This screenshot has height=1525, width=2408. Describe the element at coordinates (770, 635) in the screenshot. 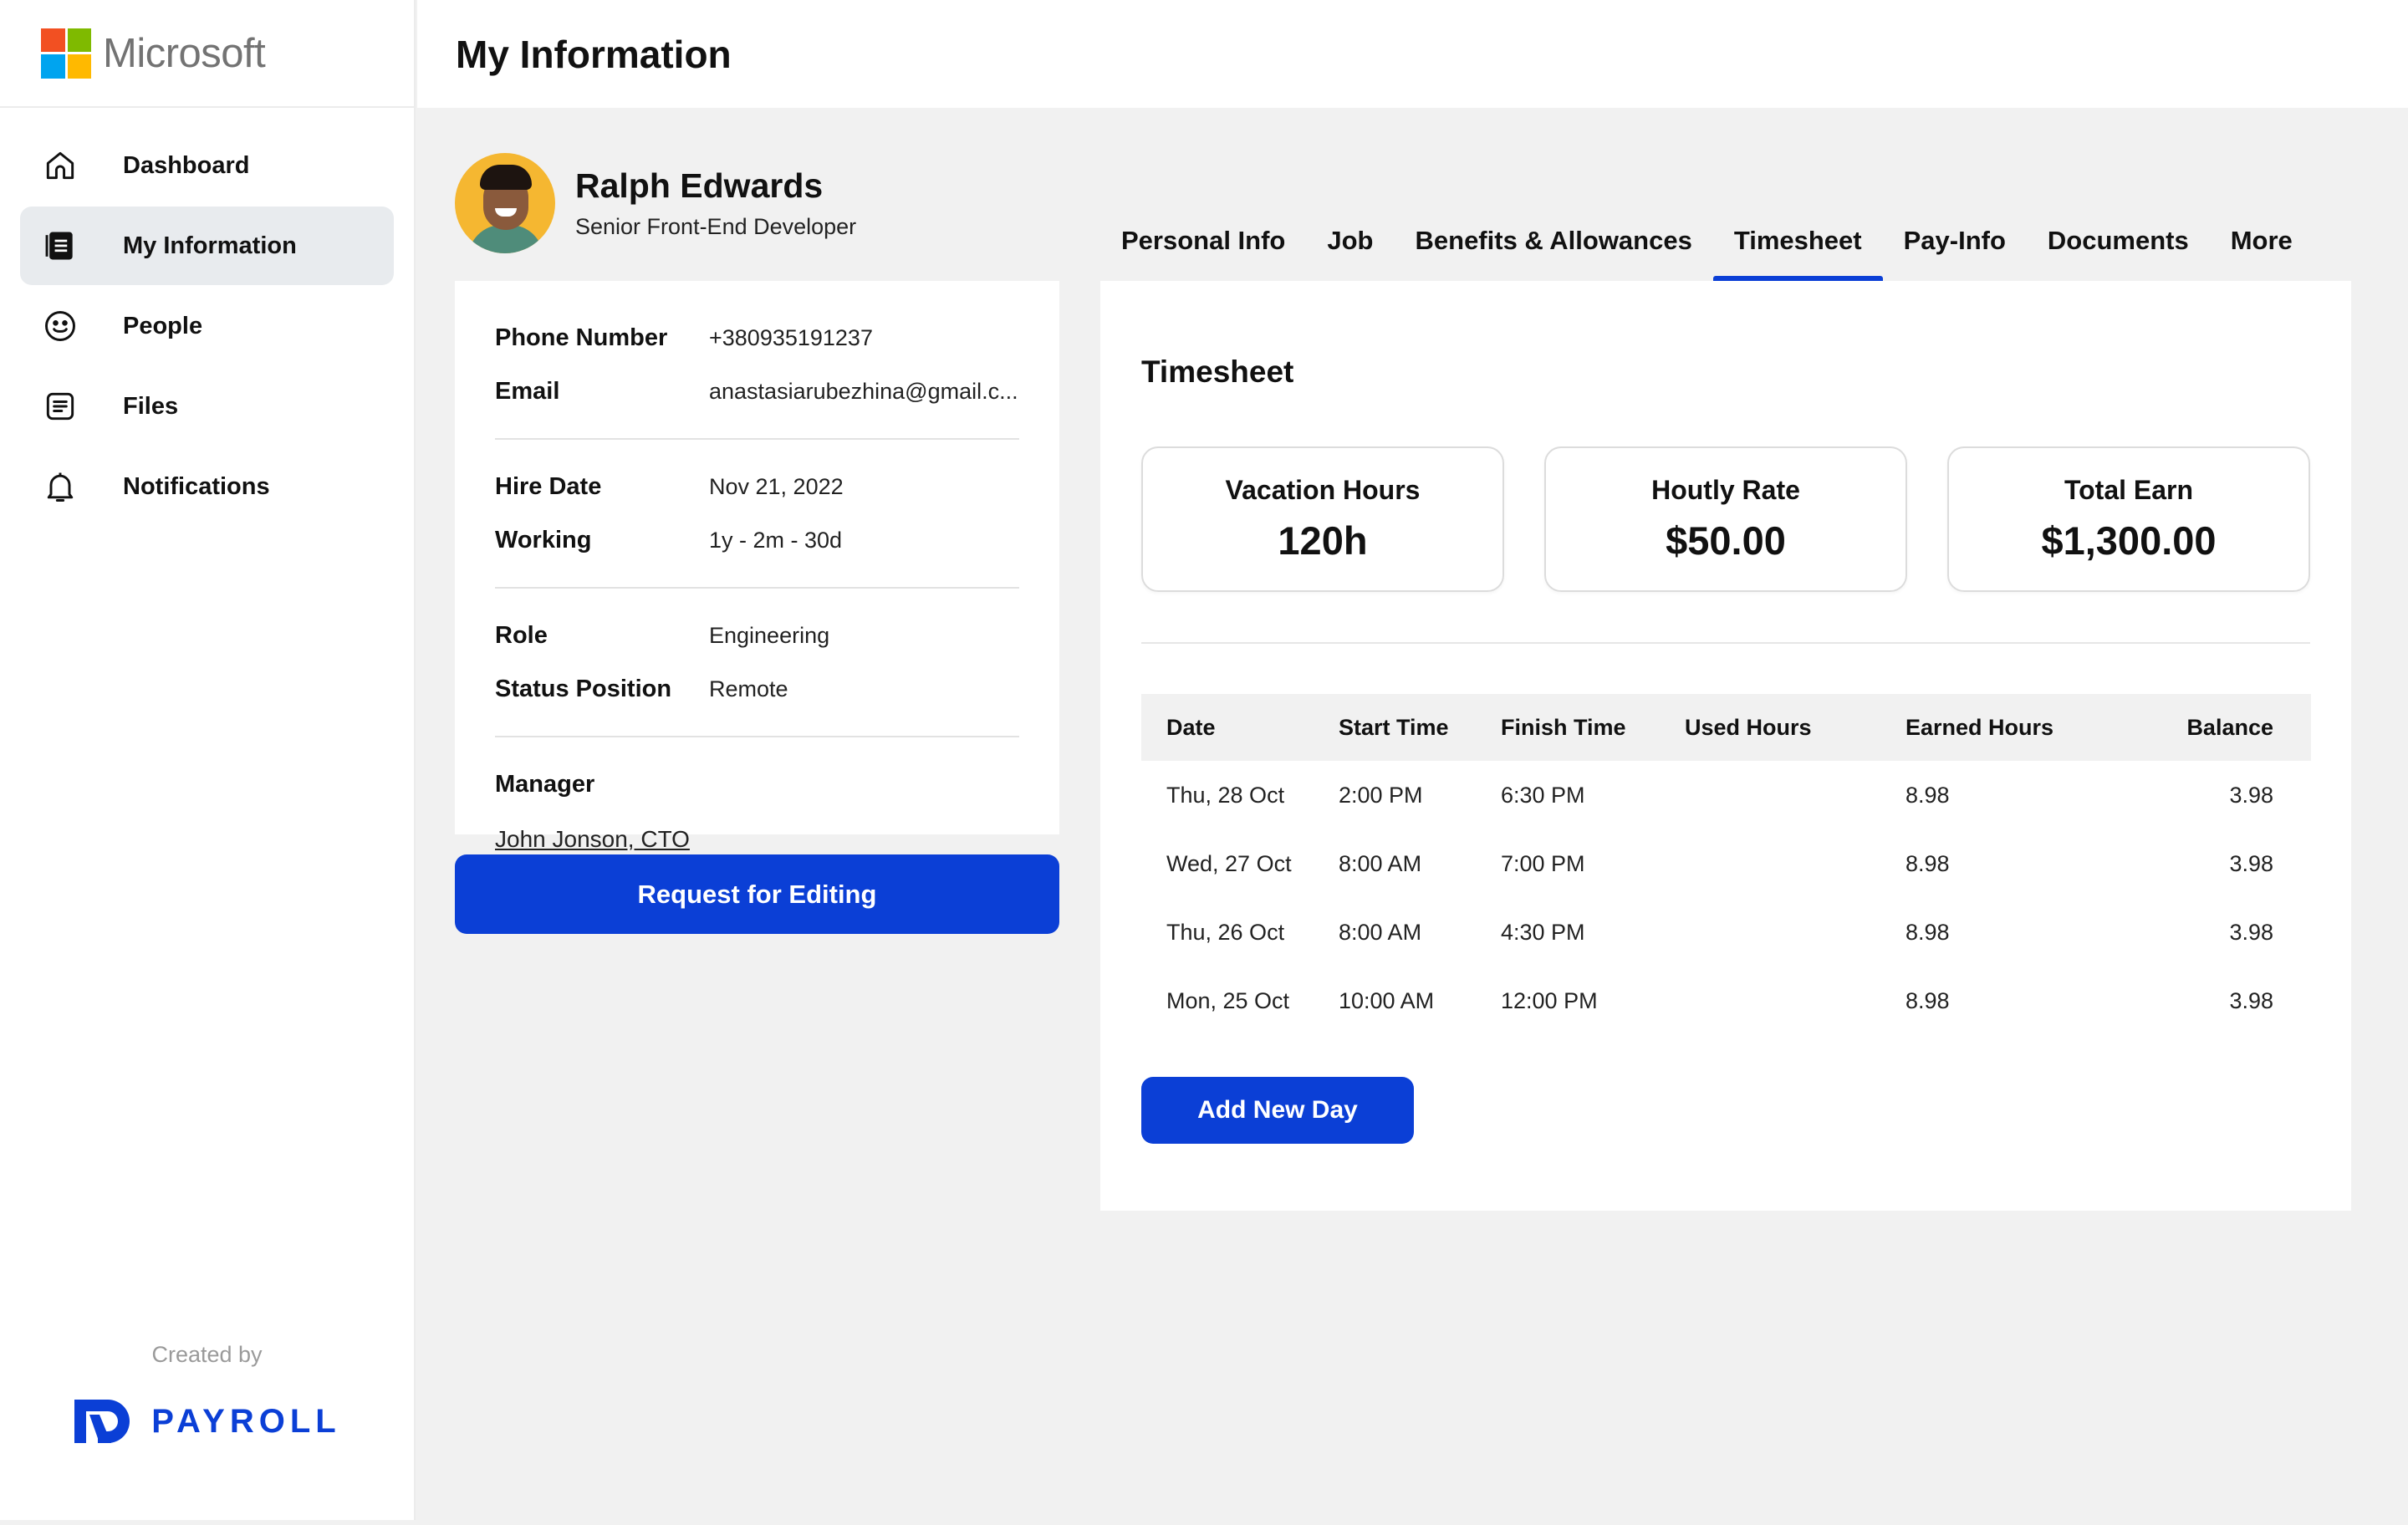

I see `role-value: Engineering` at that location.